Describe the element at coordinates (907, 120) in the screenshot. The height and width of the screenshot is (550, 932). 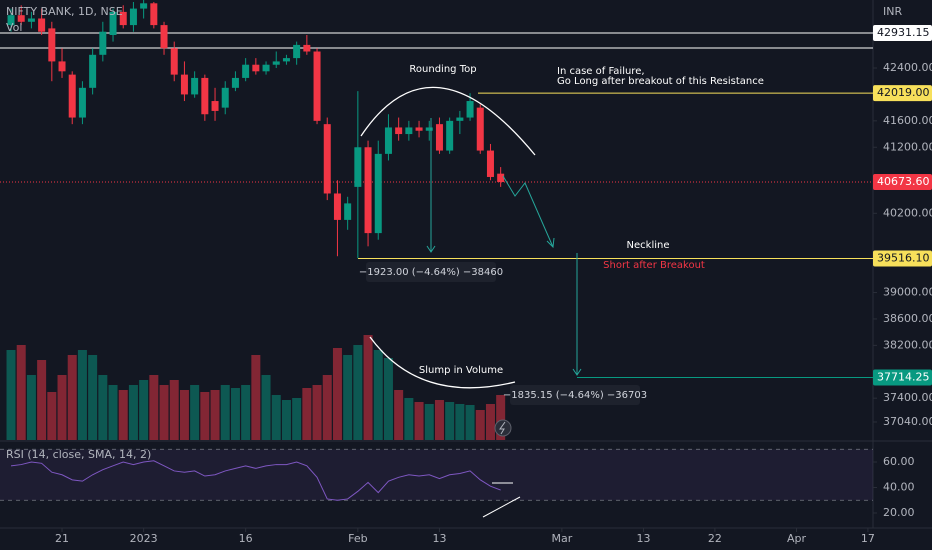
I see `y-tick-label: 41600.00` at that location.